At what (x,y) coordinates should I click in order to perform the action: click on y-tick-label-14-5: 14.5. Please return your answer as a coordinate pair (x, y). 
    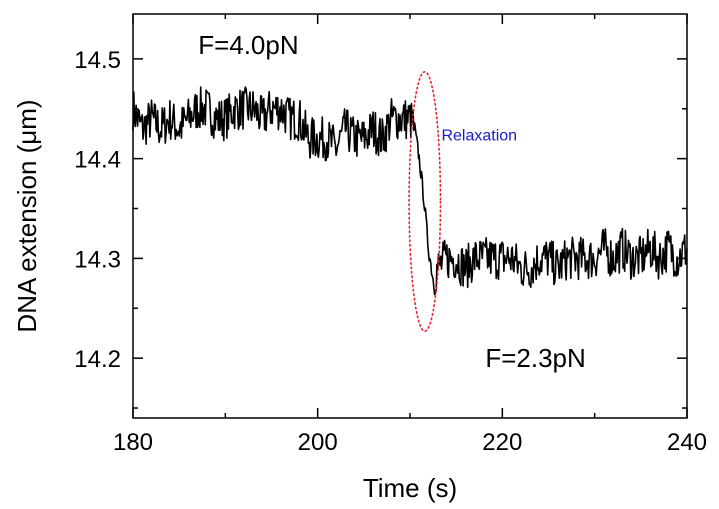
    Looking at the image, I should click on (97, 60).